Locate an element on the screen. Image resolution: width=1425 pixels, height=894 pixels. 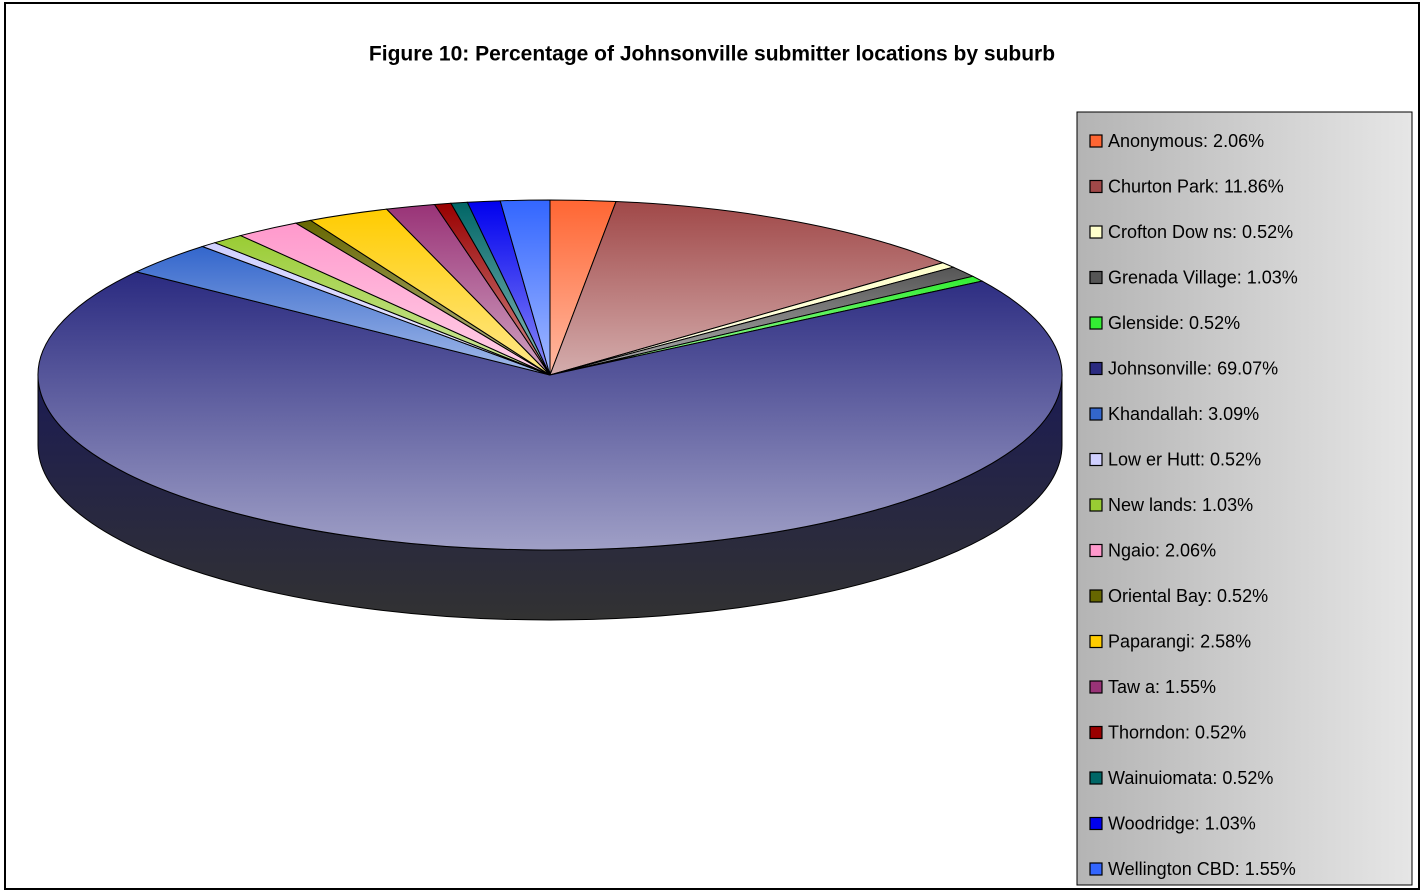
legend-label: Paparangi: 2.58% is located at coordinates (1179, 641).